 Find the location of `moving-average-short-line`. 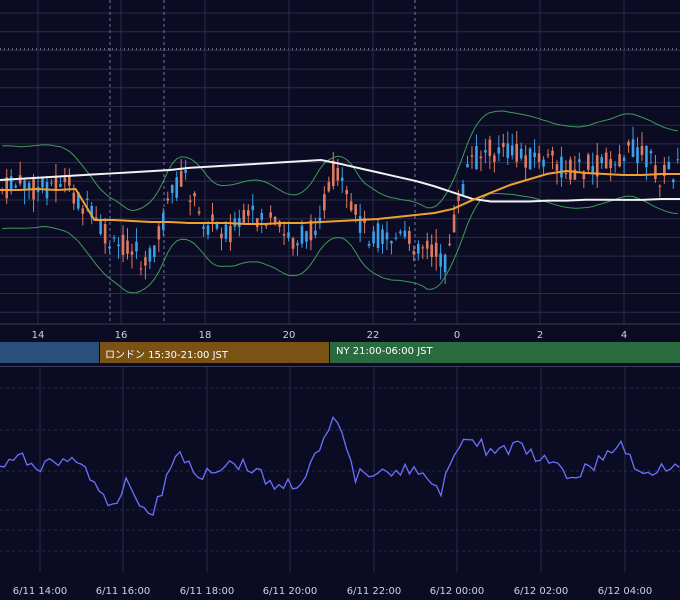

moving-average-short-line is located at coordinates (340, 197).